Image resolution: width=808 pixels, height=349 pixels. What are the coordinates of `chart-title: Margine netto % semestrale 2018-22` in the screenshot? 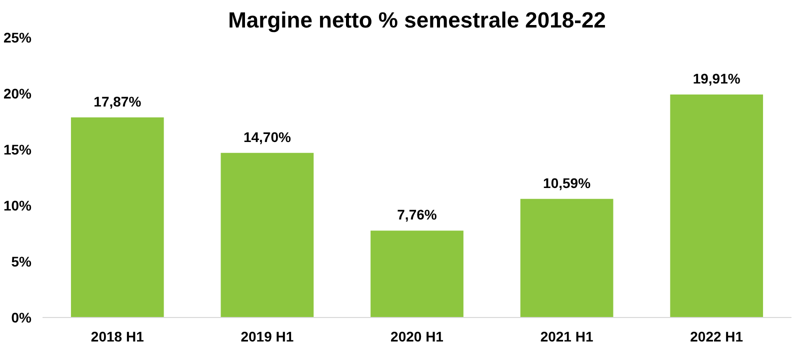 It's located at (417, 20).